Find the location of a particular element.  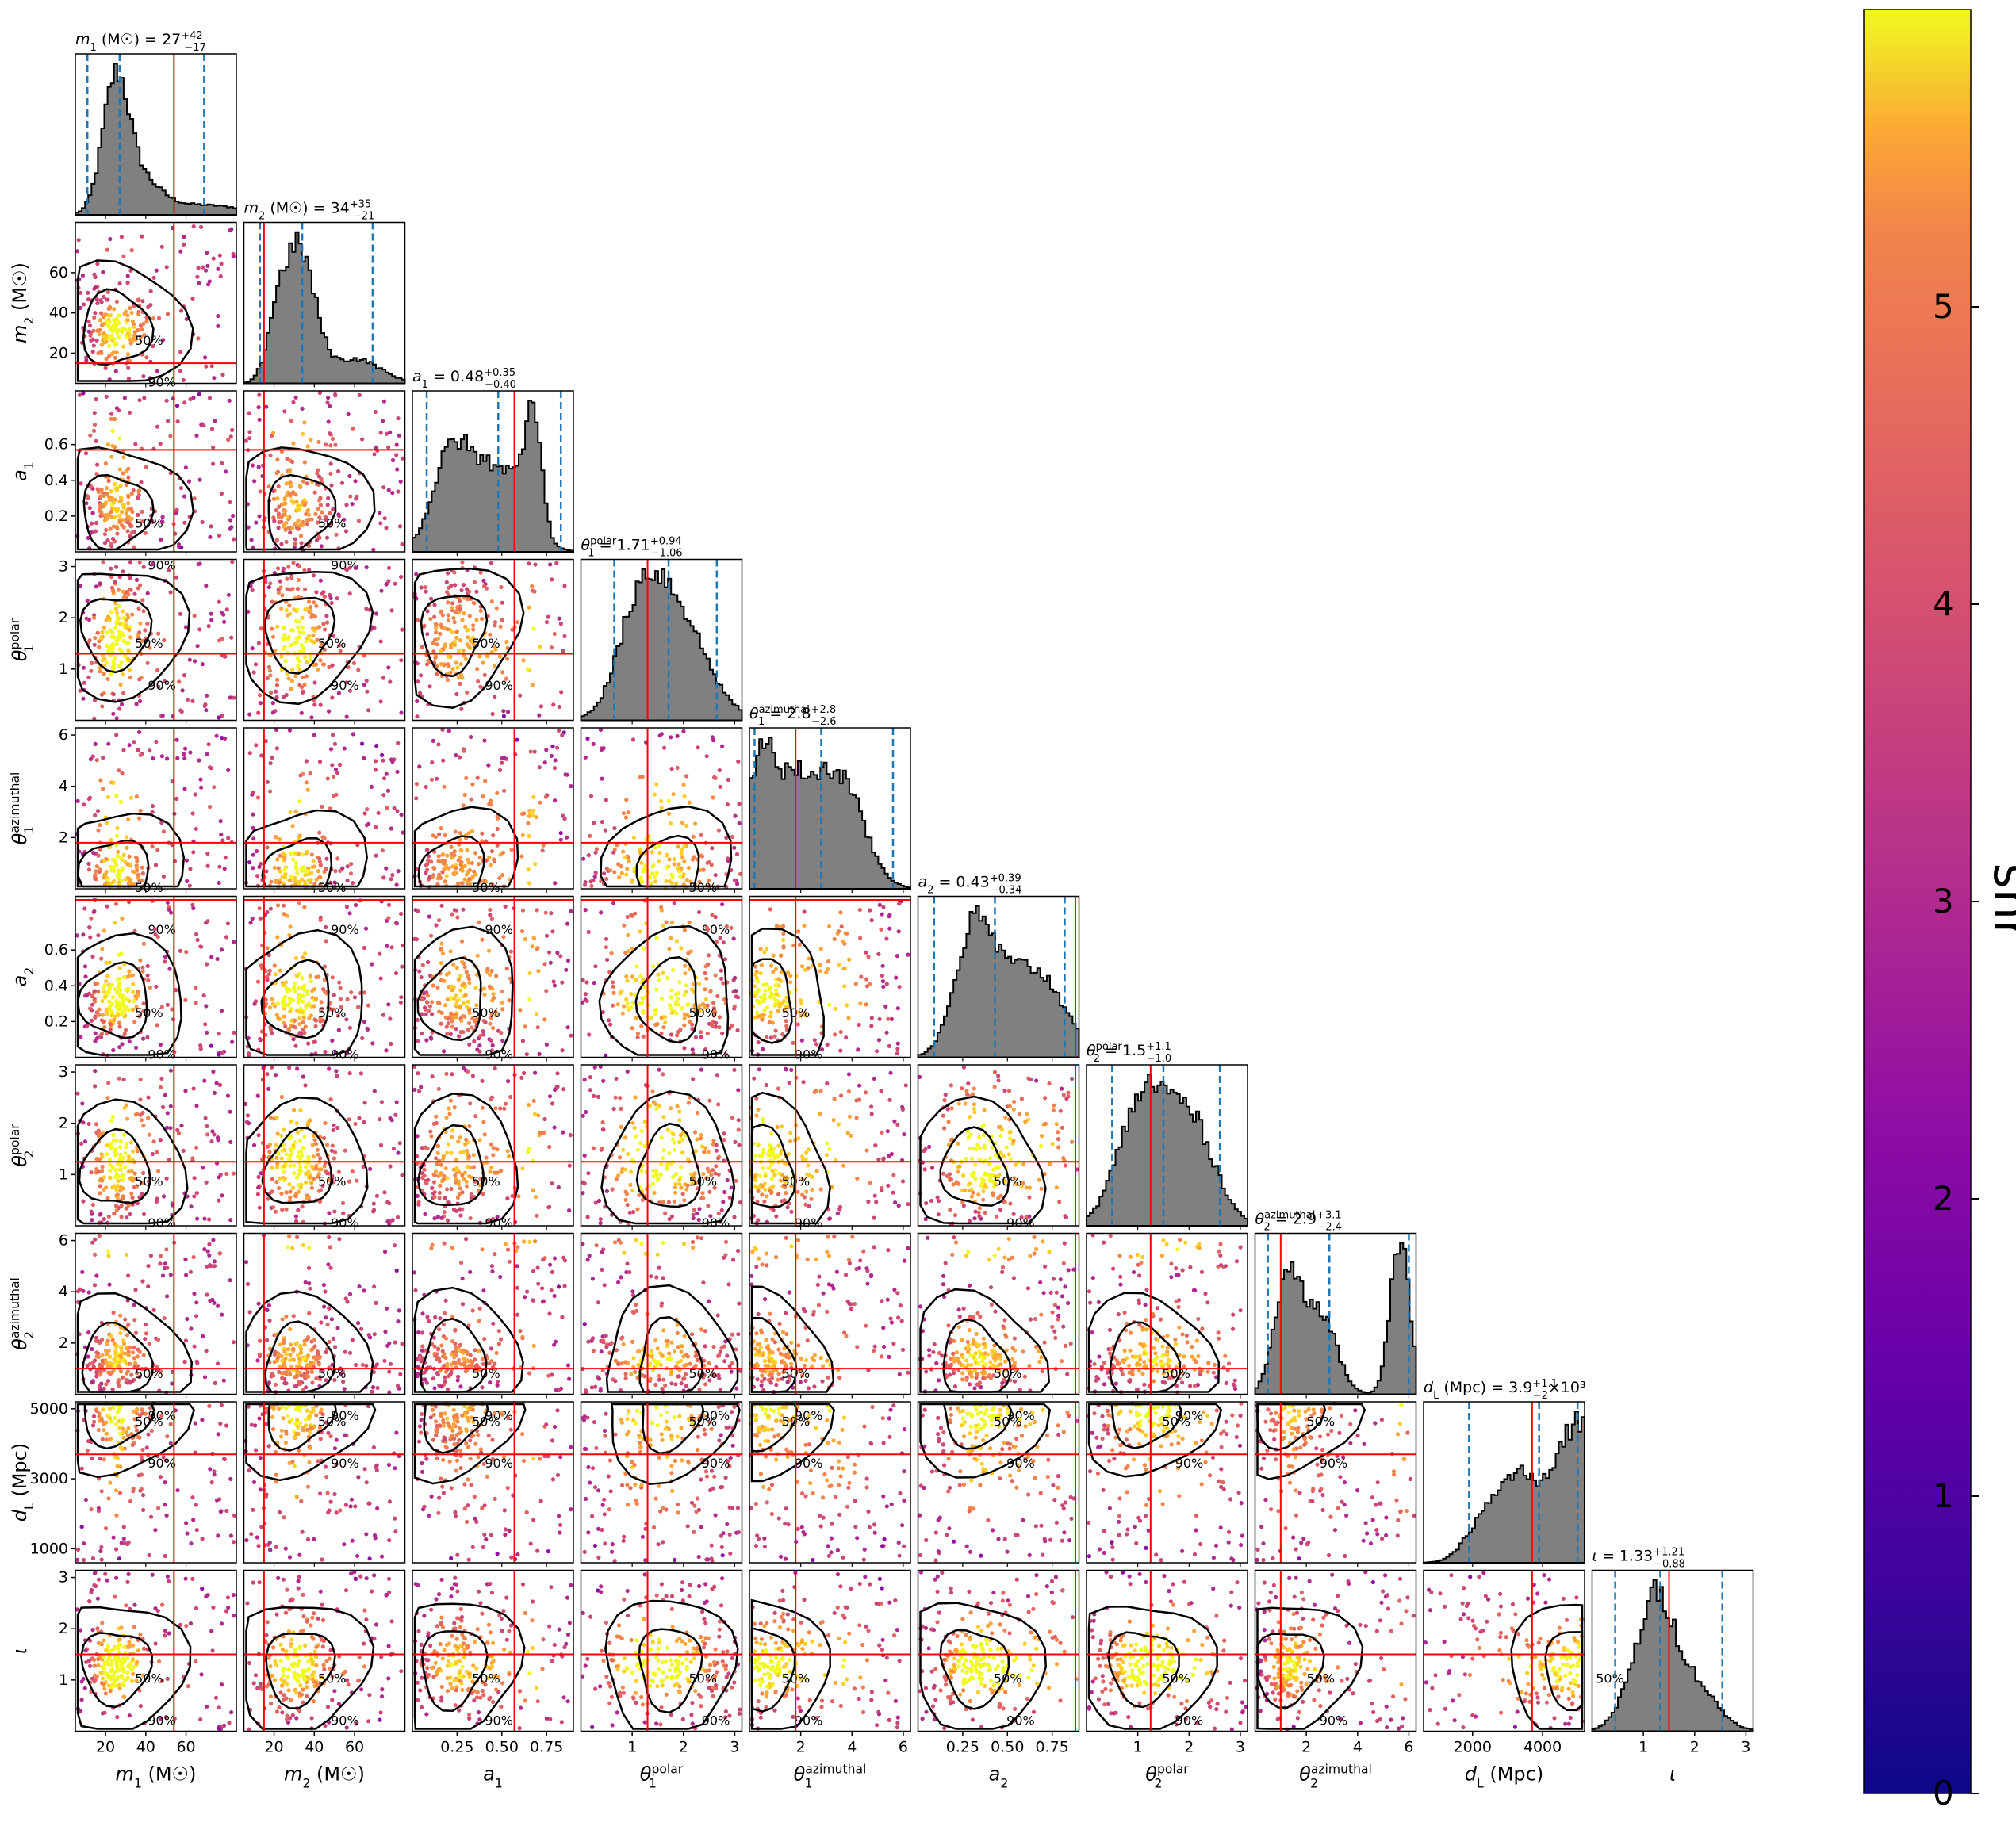

panel-theta1polar-theta1polar: θpolar 1 = 1.71+0.94 −1.06 is located at coordinates (661, 630).